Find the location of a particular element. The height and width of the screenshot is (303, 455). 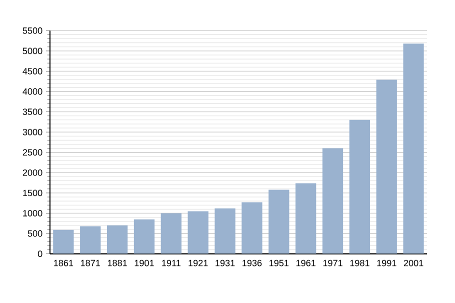

y-tick-label: 2000 is located at coordinates (32, 173).